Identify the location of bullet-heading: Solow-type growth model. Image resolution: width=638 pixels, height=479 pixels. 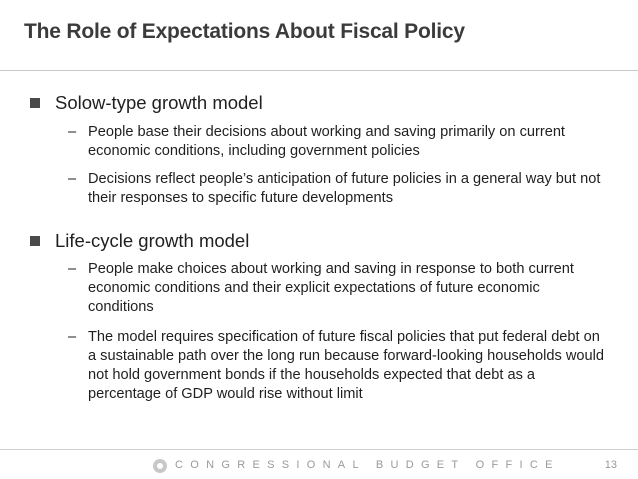
(159, 102).